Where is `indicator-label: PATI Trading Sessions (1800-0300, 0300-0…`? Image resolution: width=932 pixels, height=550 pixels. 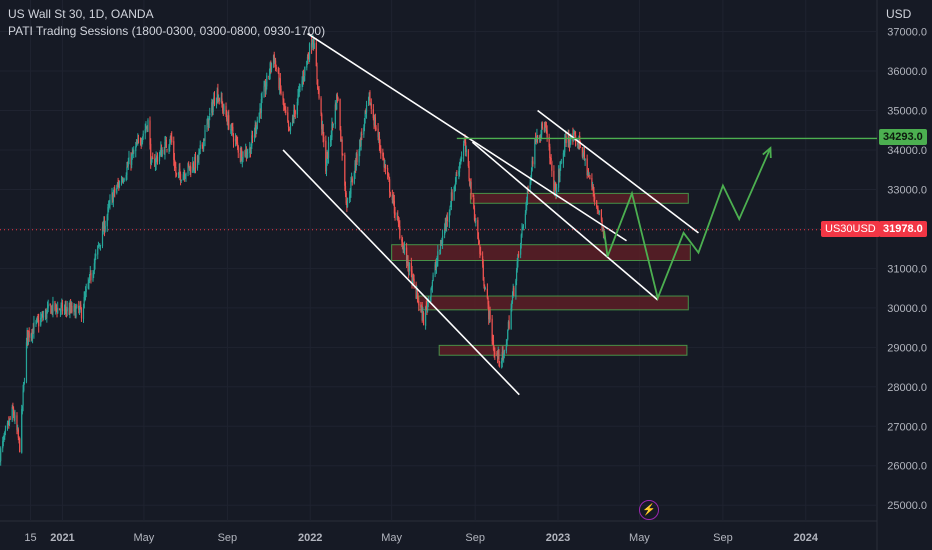
indicator-label: PATI Trading Sessions (1800-0300, 0300-0… is located at coordinates (167, 31).